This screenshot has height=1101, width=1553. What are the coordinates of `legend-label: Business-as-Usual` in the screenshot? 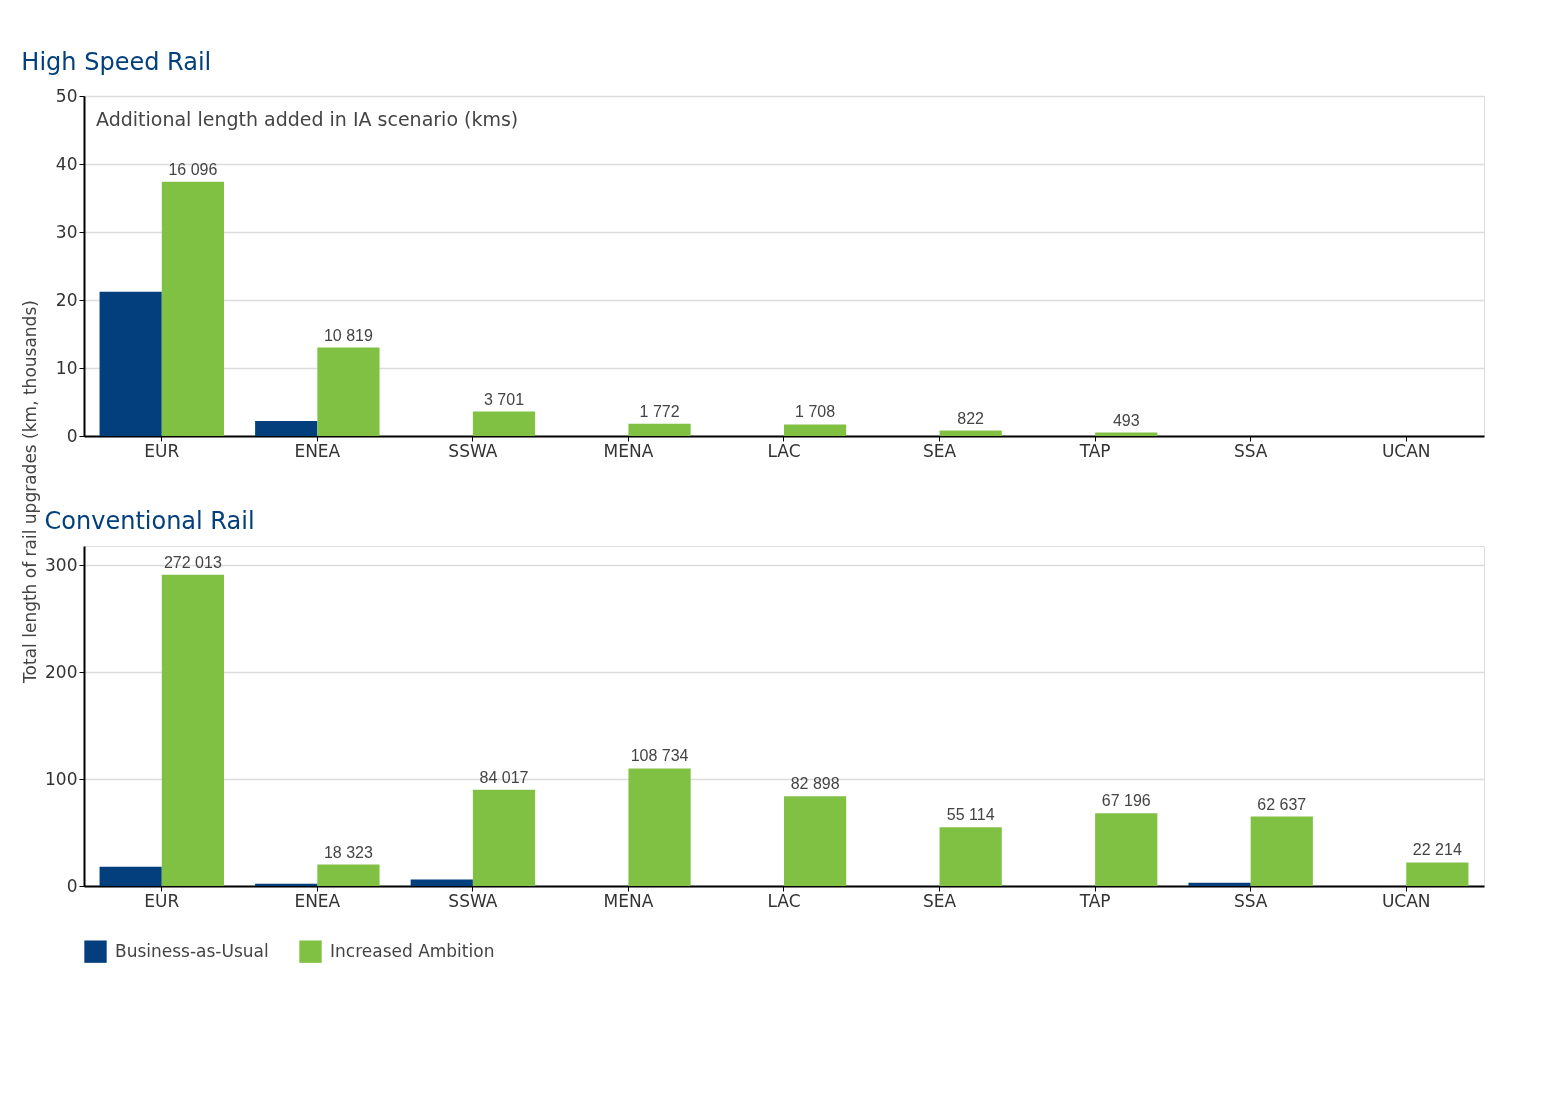 It's located at (192, 950).